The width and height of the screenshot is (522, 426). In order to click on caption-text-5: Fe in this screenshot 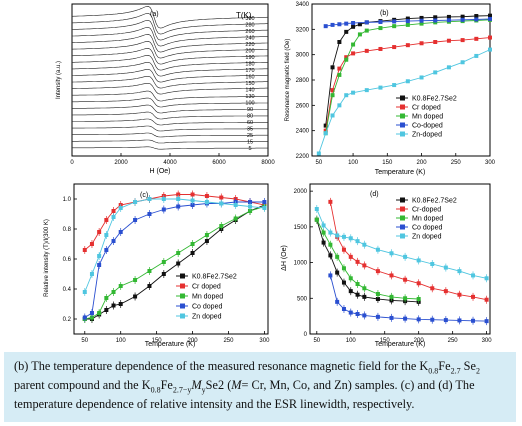, I will do `click(166, 385)`.